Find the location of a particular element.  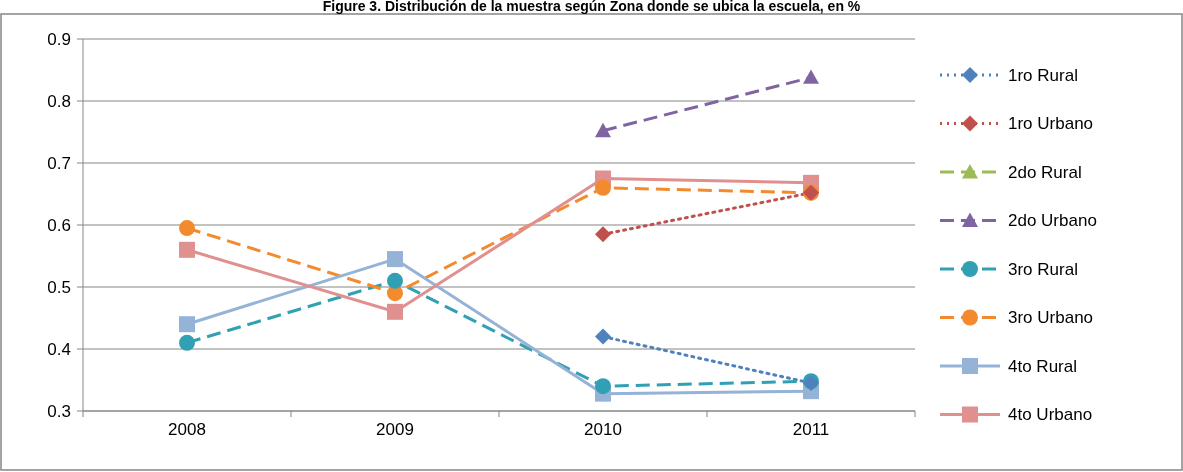

legend-label: 4to Urbano is located at coordinates (1050, 415).